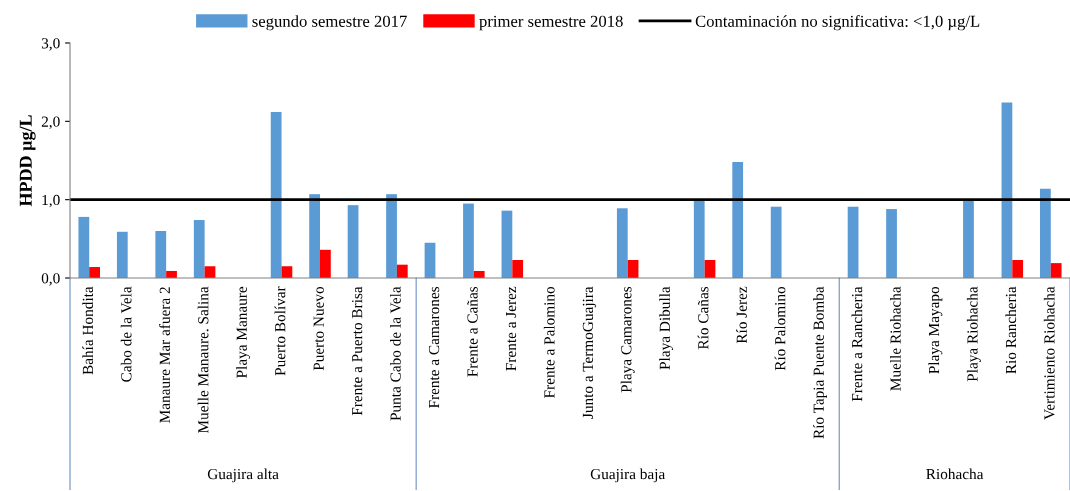 This screenshot has width=1070, height=491. What do you see at coordinates (627, 339) in the screenshot?
I see `x-tick-label: Playa Camarones` at bounding box center [627, 339].